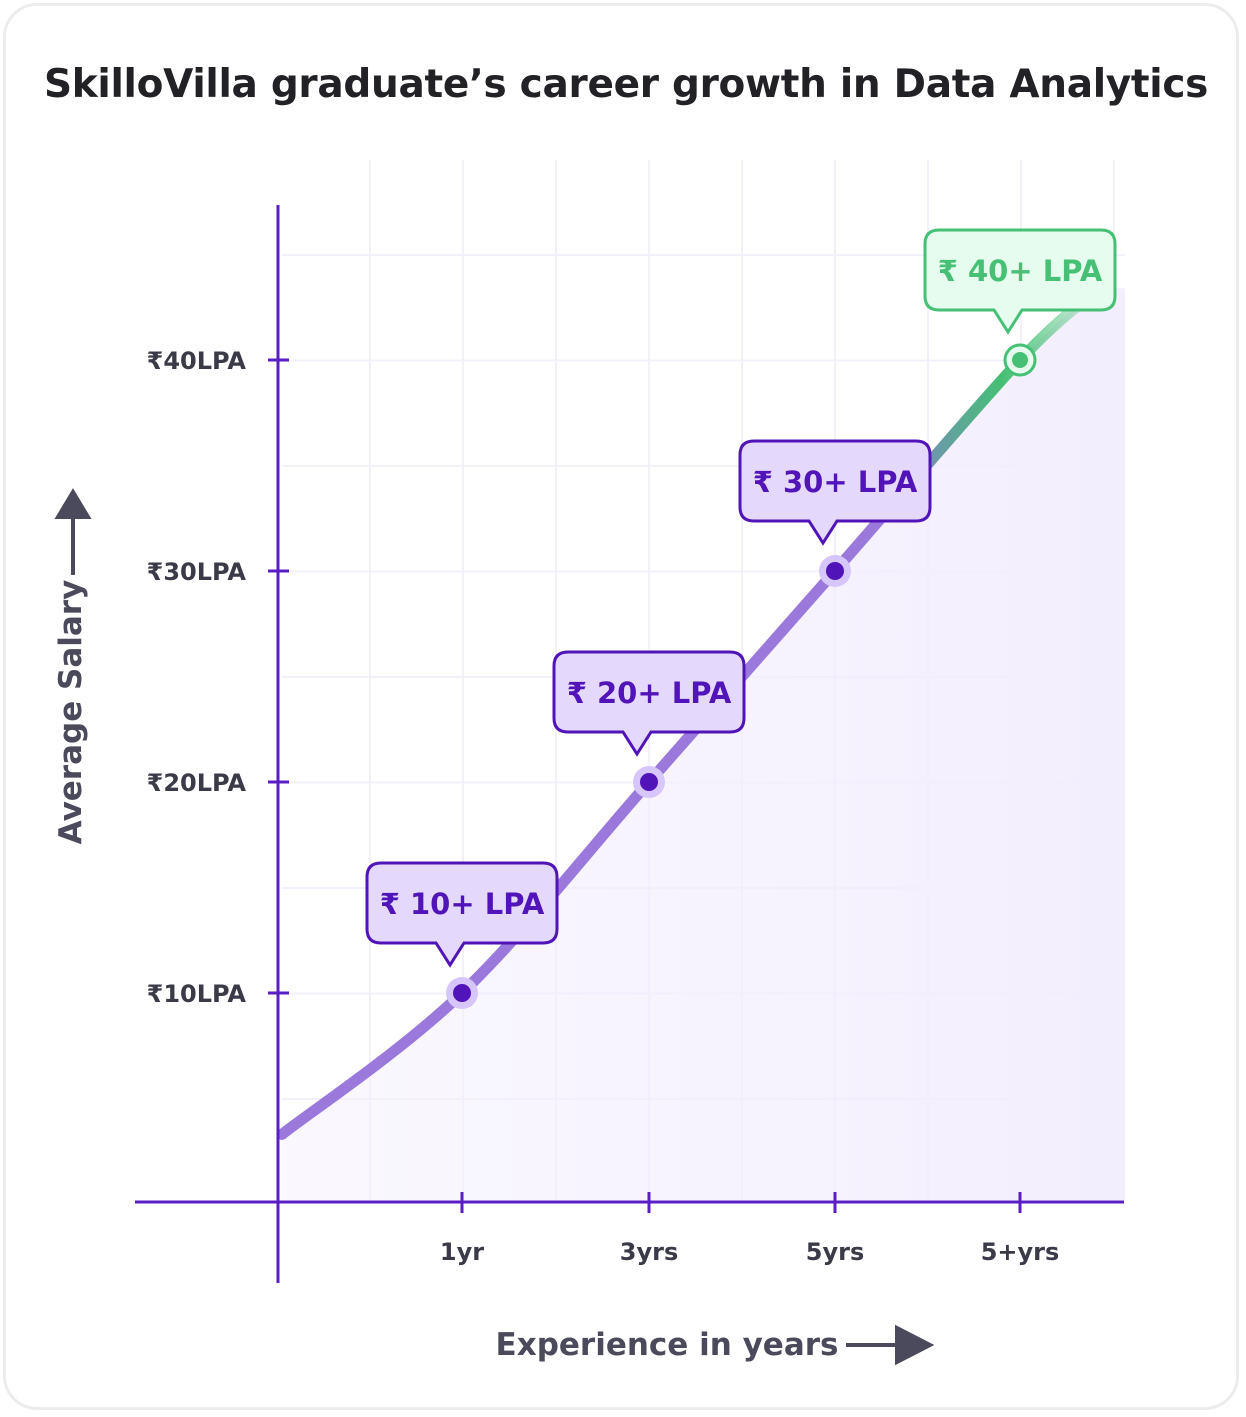 The height and width of the screenshot is (1417, 1246). I want to click on y-tick-label: ₹20LPA, so click(197, 783).